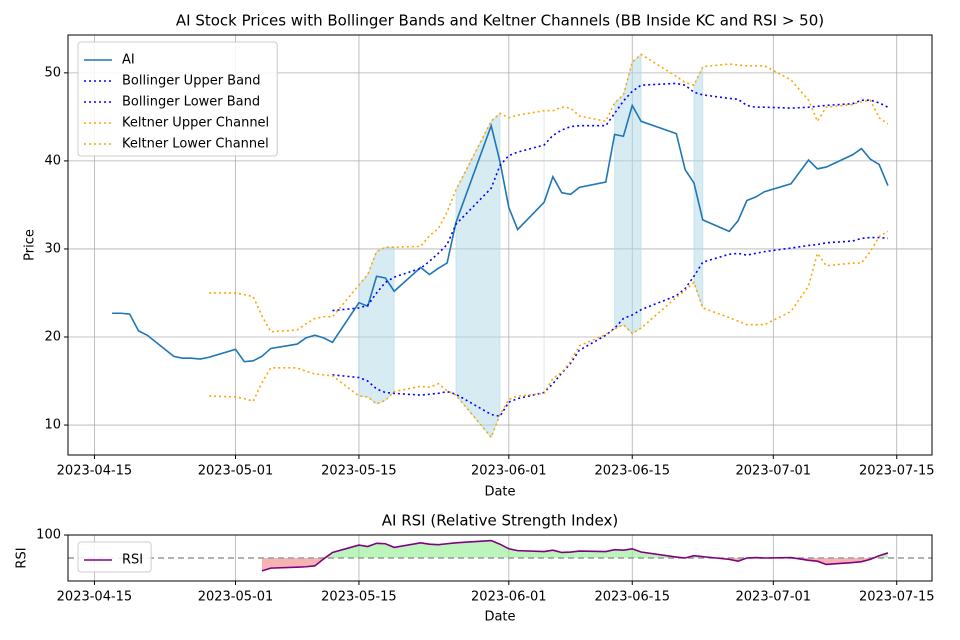 This screenshot has width=960, height=640. I want to click on y-tick-label: 30, so click(52, 248).